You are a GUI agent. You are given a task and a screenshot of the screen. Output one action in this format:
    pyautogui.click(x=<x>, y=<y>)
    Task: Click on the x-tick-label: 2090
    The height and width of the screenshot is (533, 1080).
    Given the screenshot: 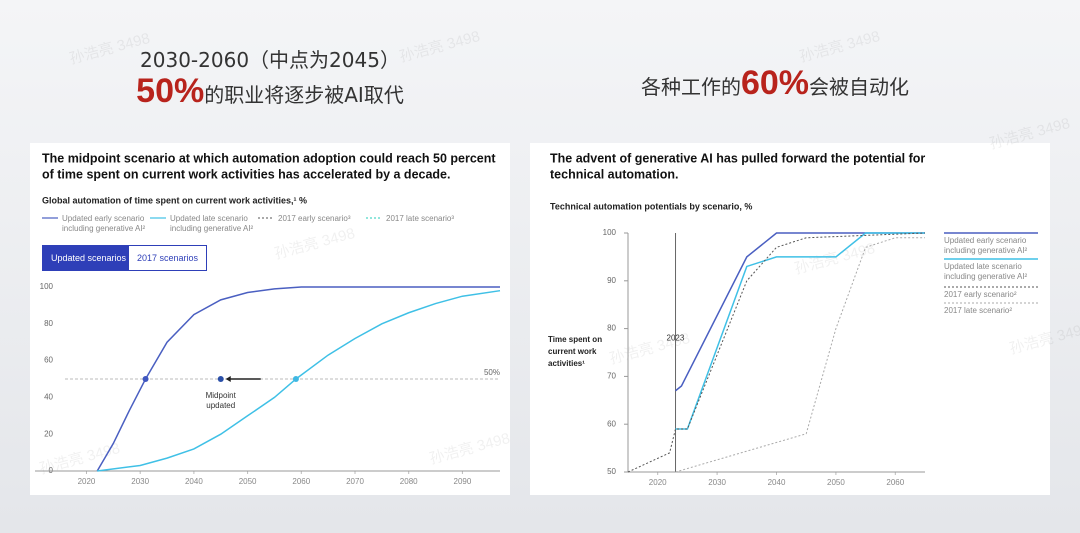 What is the action you would take?
    pyautogui.click(x=463, y=481)
    